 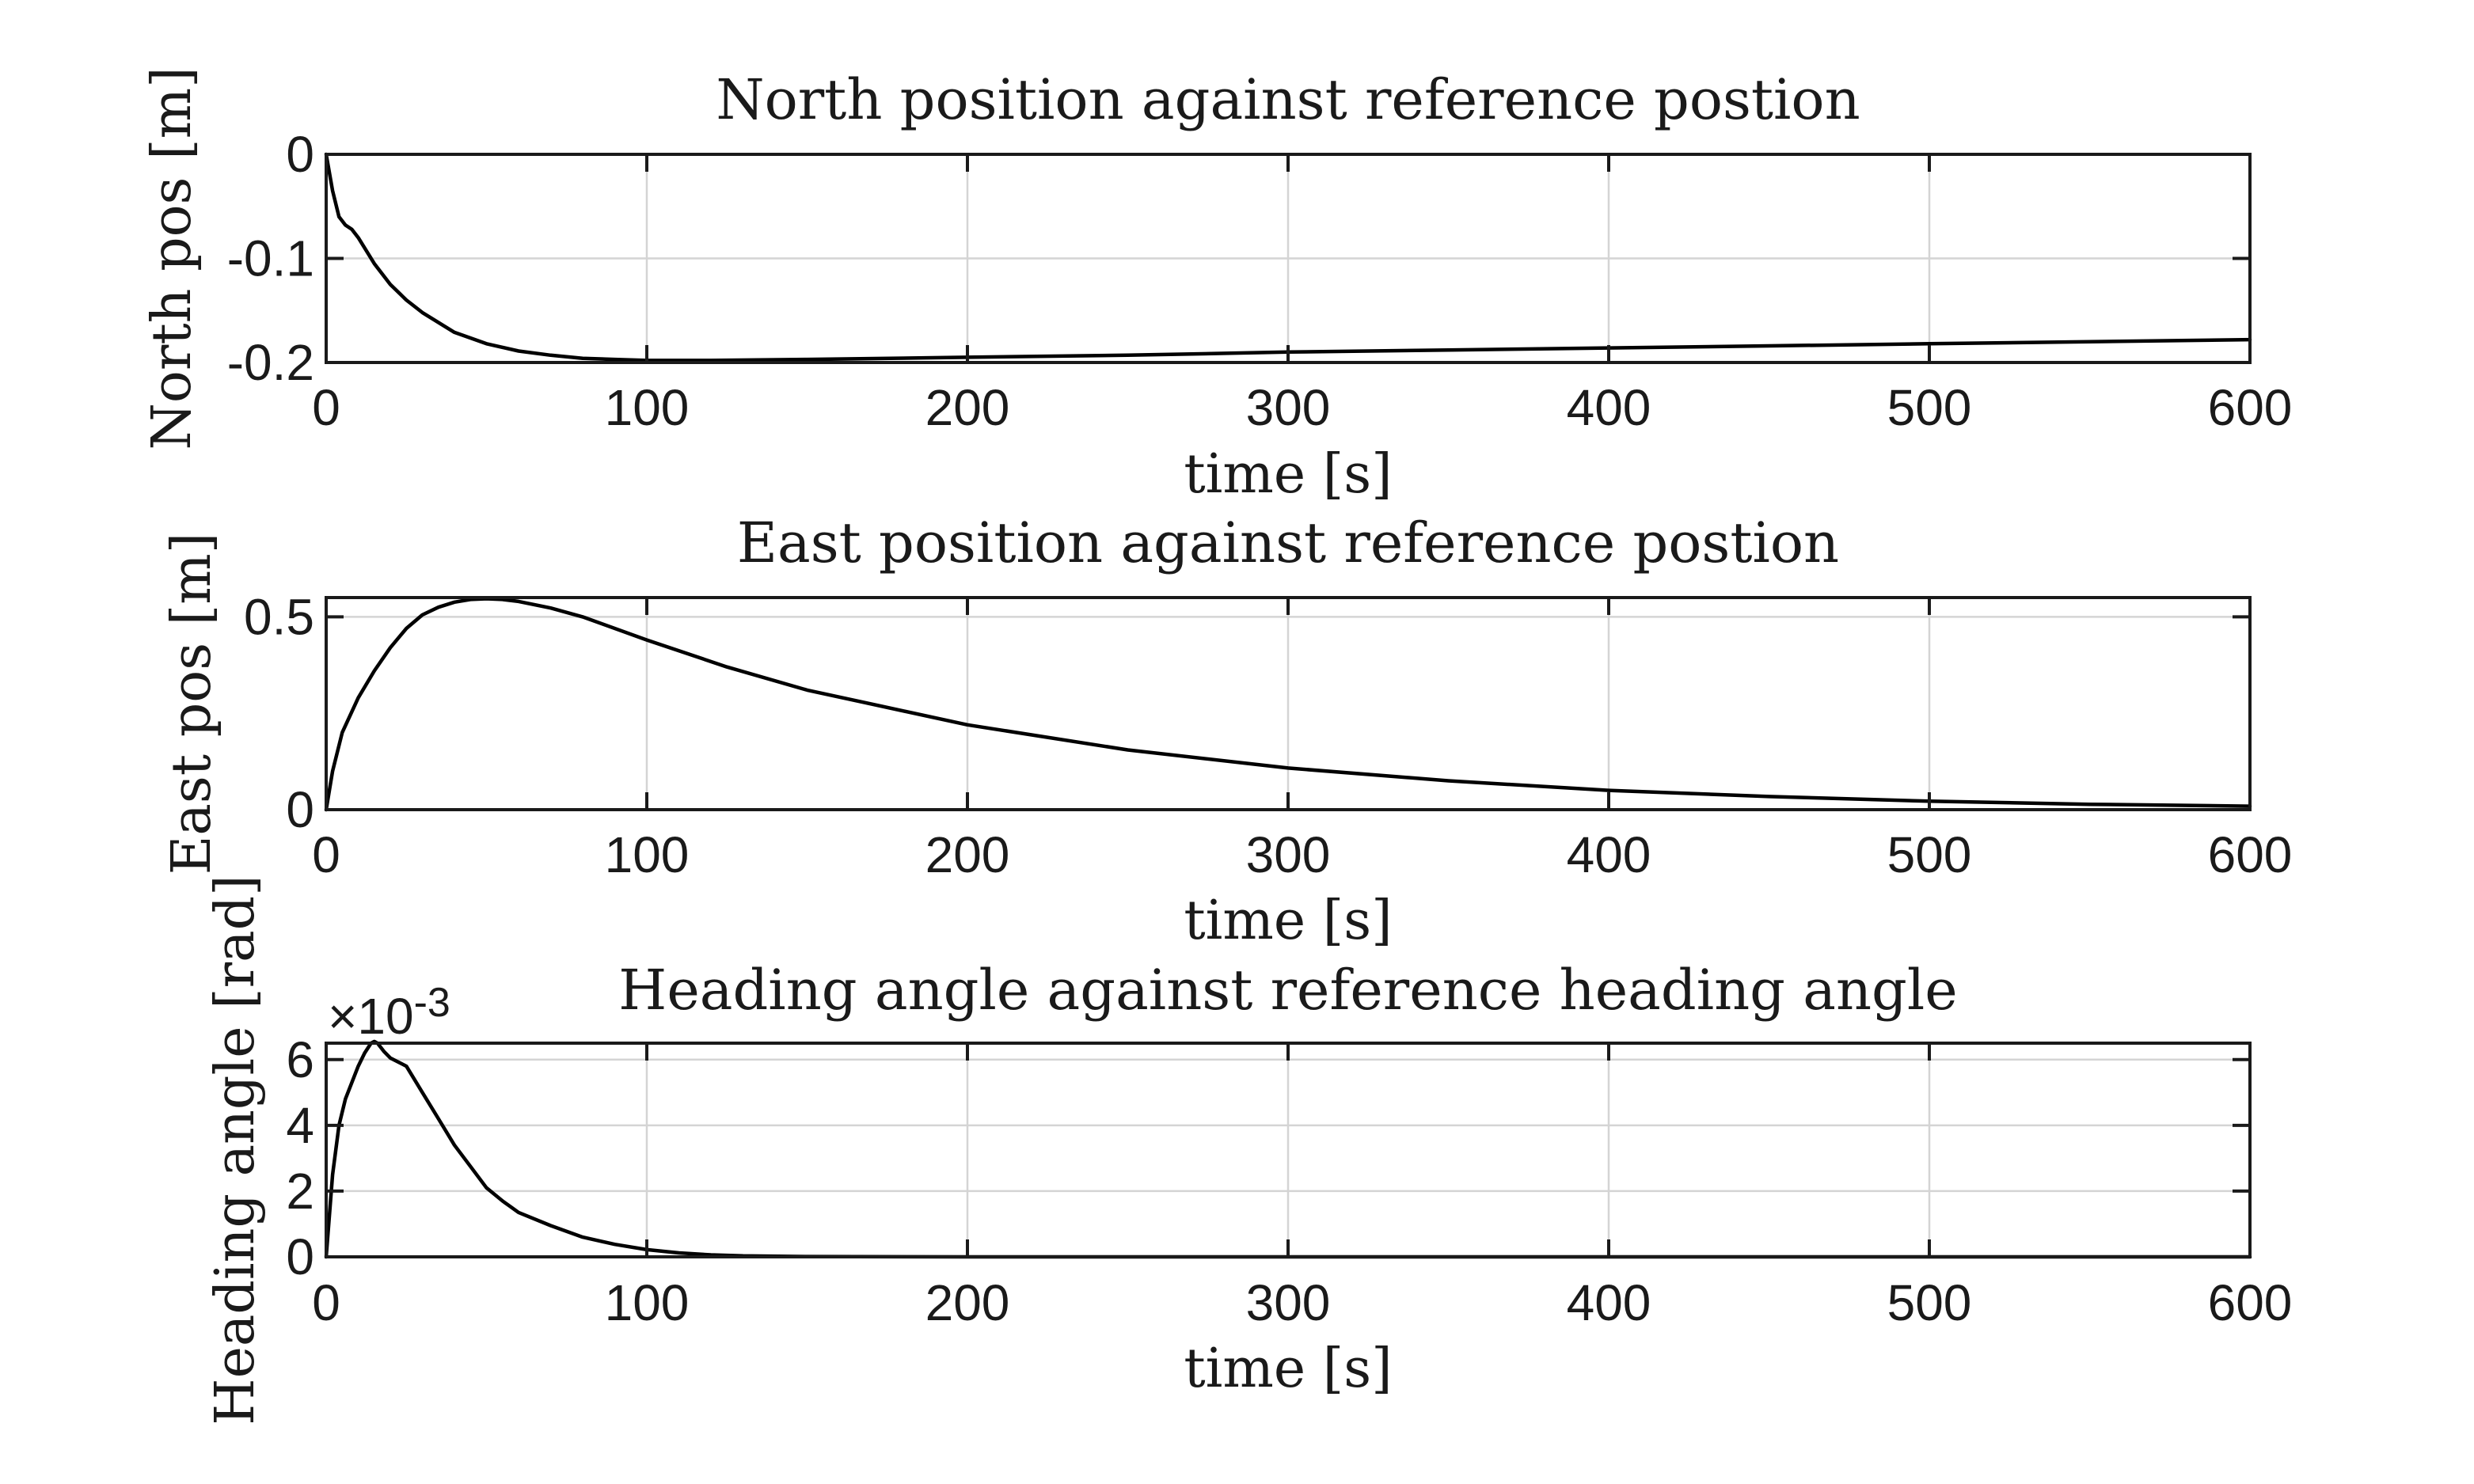 What do you see at coordinates (279, 616) in the screenshot?
I see `y-tick-label: 0.5` at bounding box center [279, 616].